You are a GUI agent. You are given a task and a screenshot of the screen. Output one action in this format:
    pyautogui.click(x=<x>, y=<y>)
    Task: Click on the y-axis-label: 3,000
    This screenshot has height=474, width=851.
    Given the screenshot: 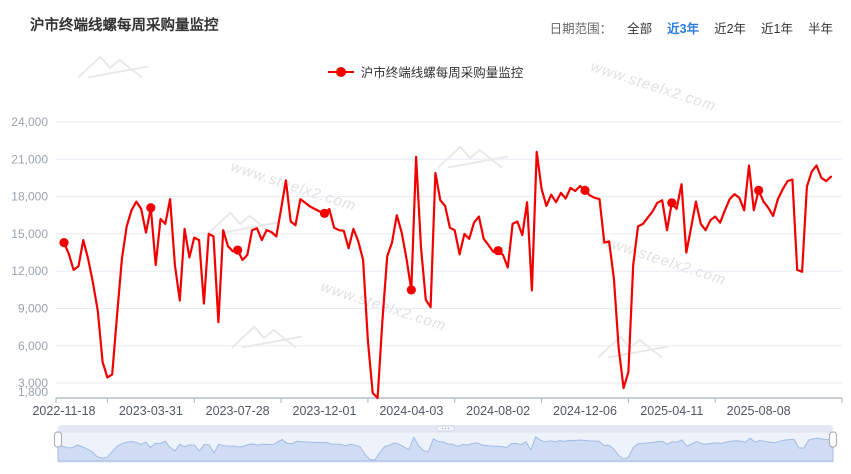 What is the action you would take?
    pyautogui.click(x=33, y=383)
    